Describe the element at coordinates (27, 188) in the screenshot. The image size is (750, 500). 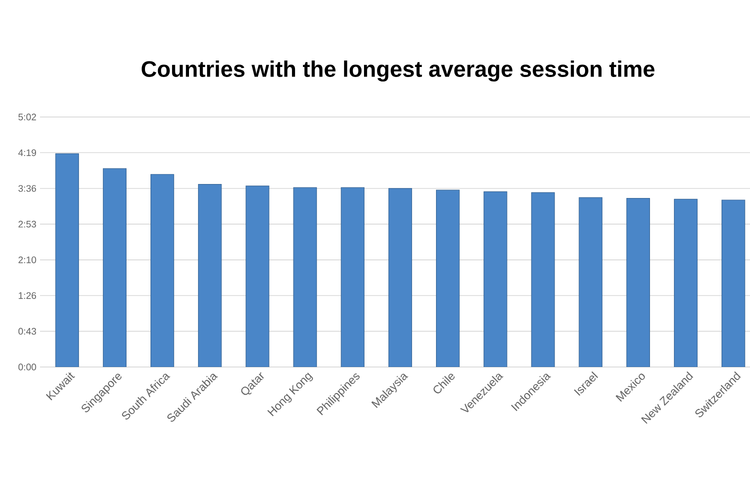
I see `y-tick-label: 3:36` at that location.